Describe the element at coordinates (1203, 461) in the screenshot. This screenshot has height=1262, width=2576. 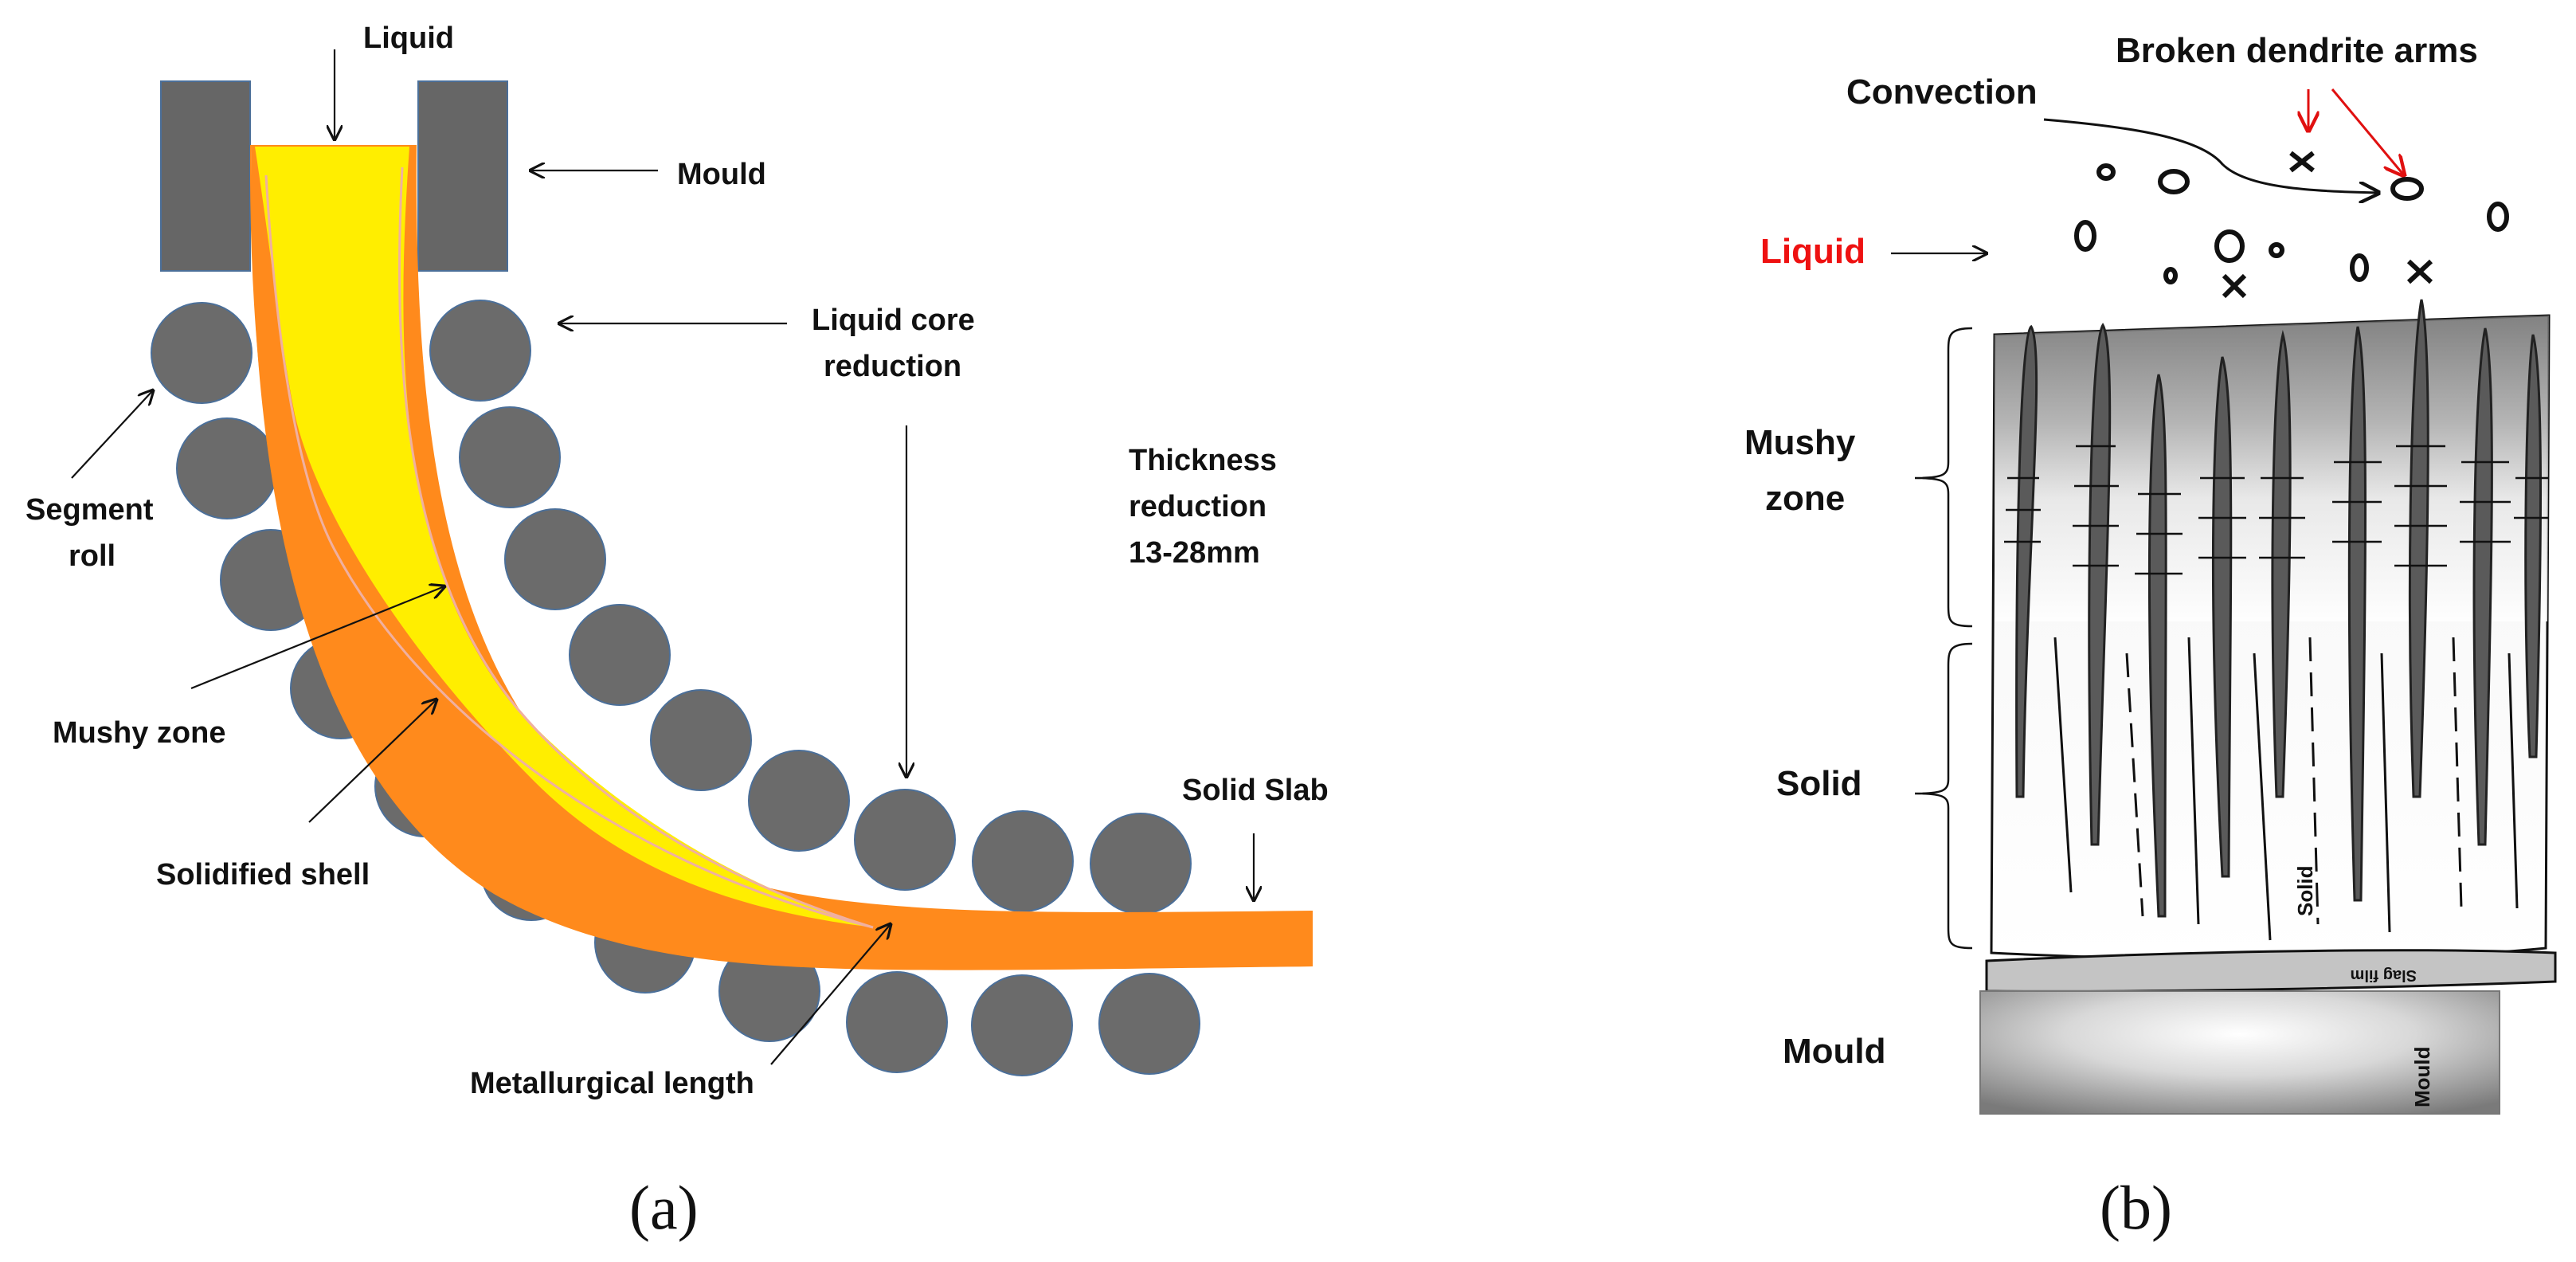
I see `thickness-label-1: Thickness` at that location.